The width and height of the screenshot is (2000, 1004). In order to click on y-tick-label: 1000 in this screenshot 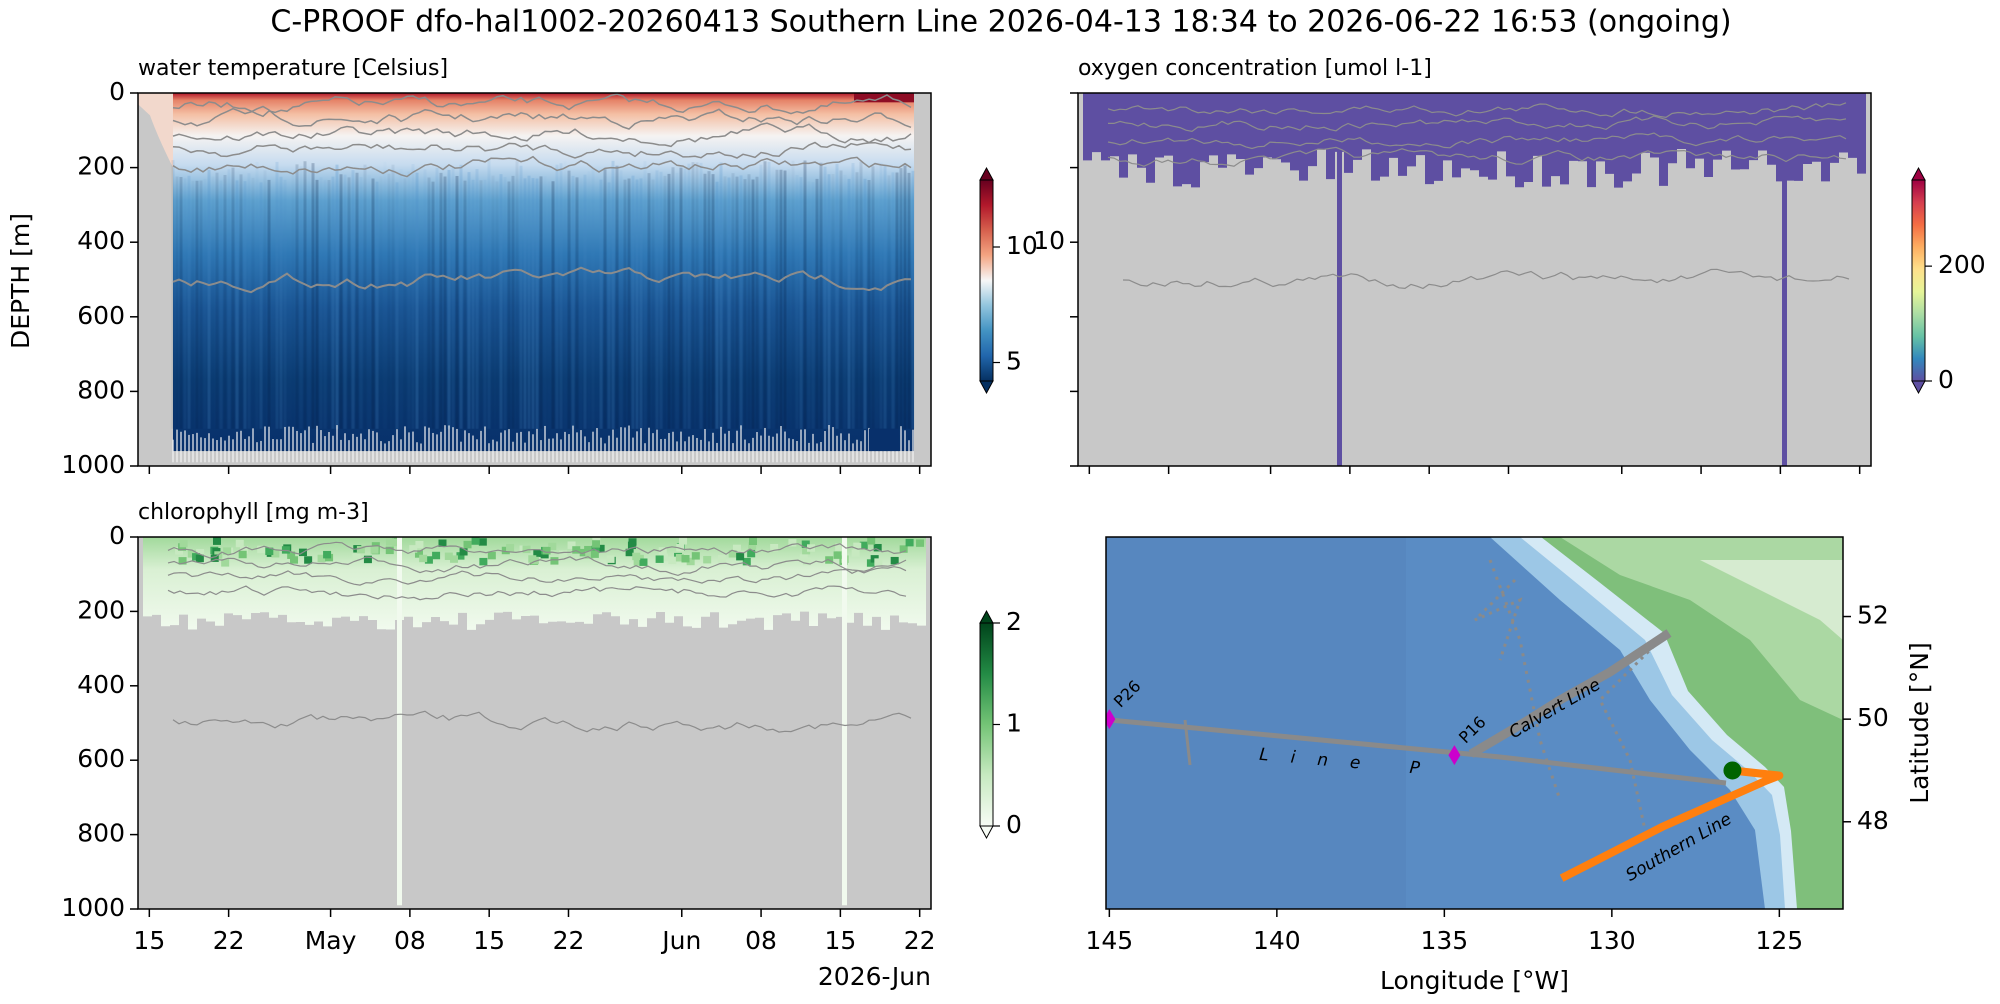, I will do `click(93, 464)`.